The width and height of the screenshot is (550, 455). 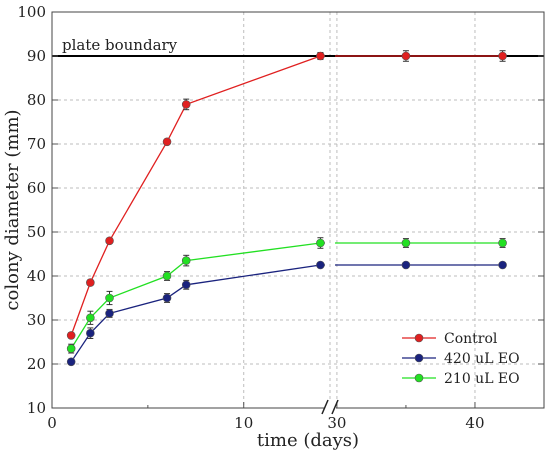 What do you see at coordinates (120, 45) in the screenshot?
I see `plate-boundary-label: plate boundary` at bounding box center [120, 45].